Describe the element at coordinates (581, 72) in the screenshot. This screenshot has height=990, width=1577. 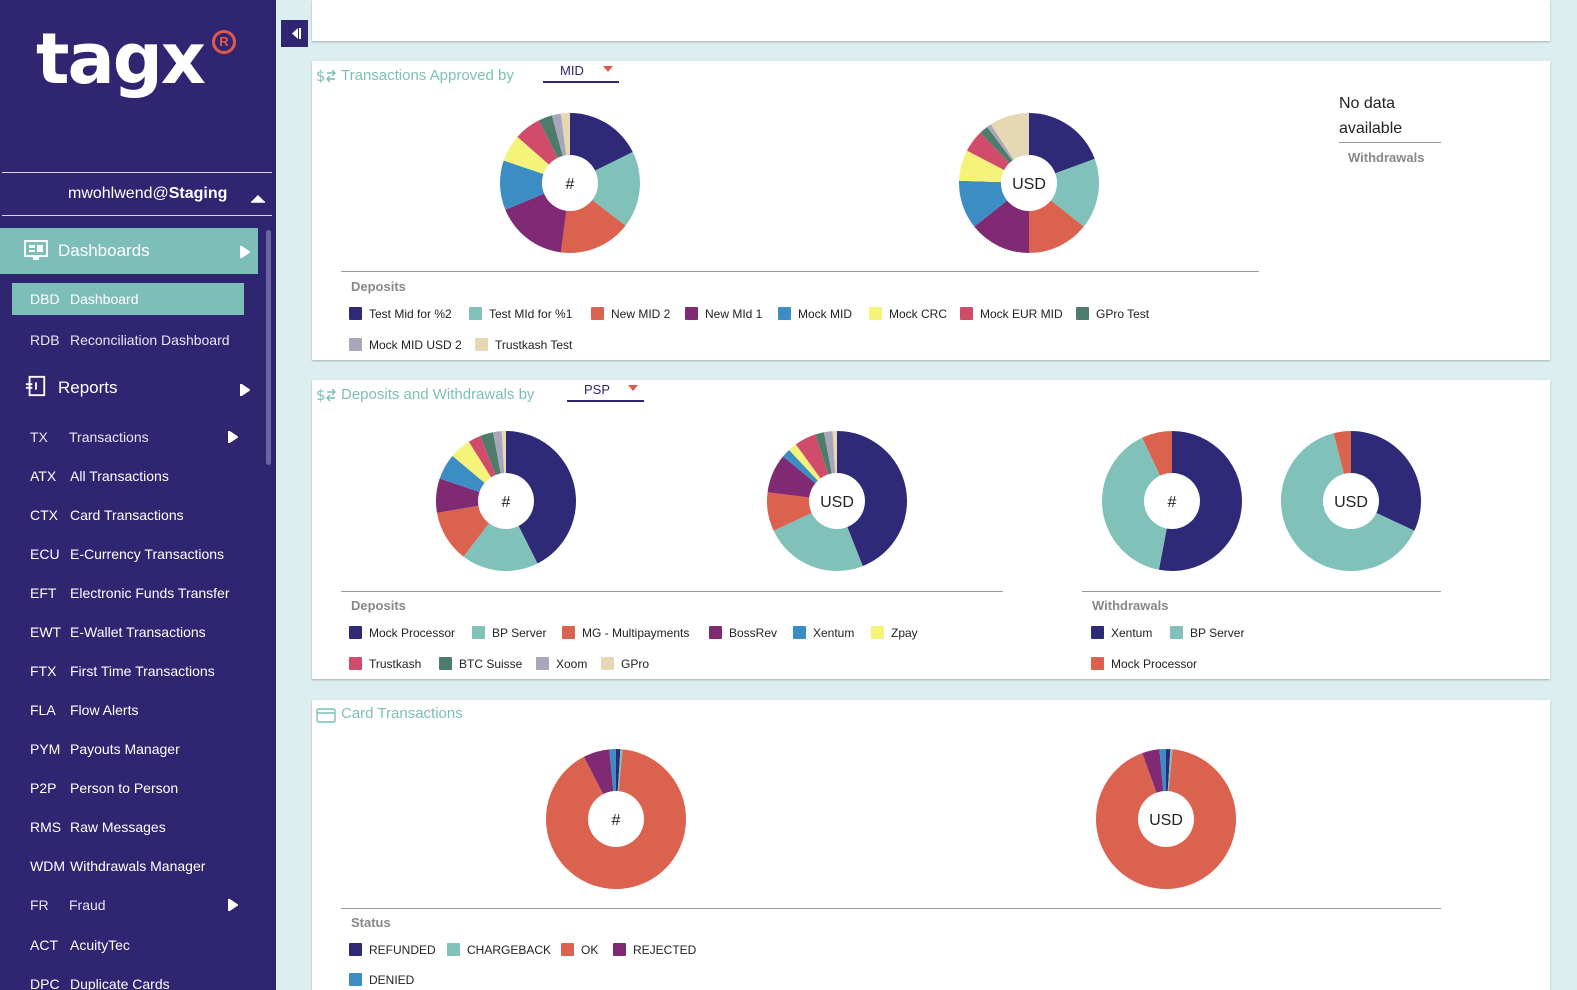
I see `group-by-dropdown: MID` at that location.